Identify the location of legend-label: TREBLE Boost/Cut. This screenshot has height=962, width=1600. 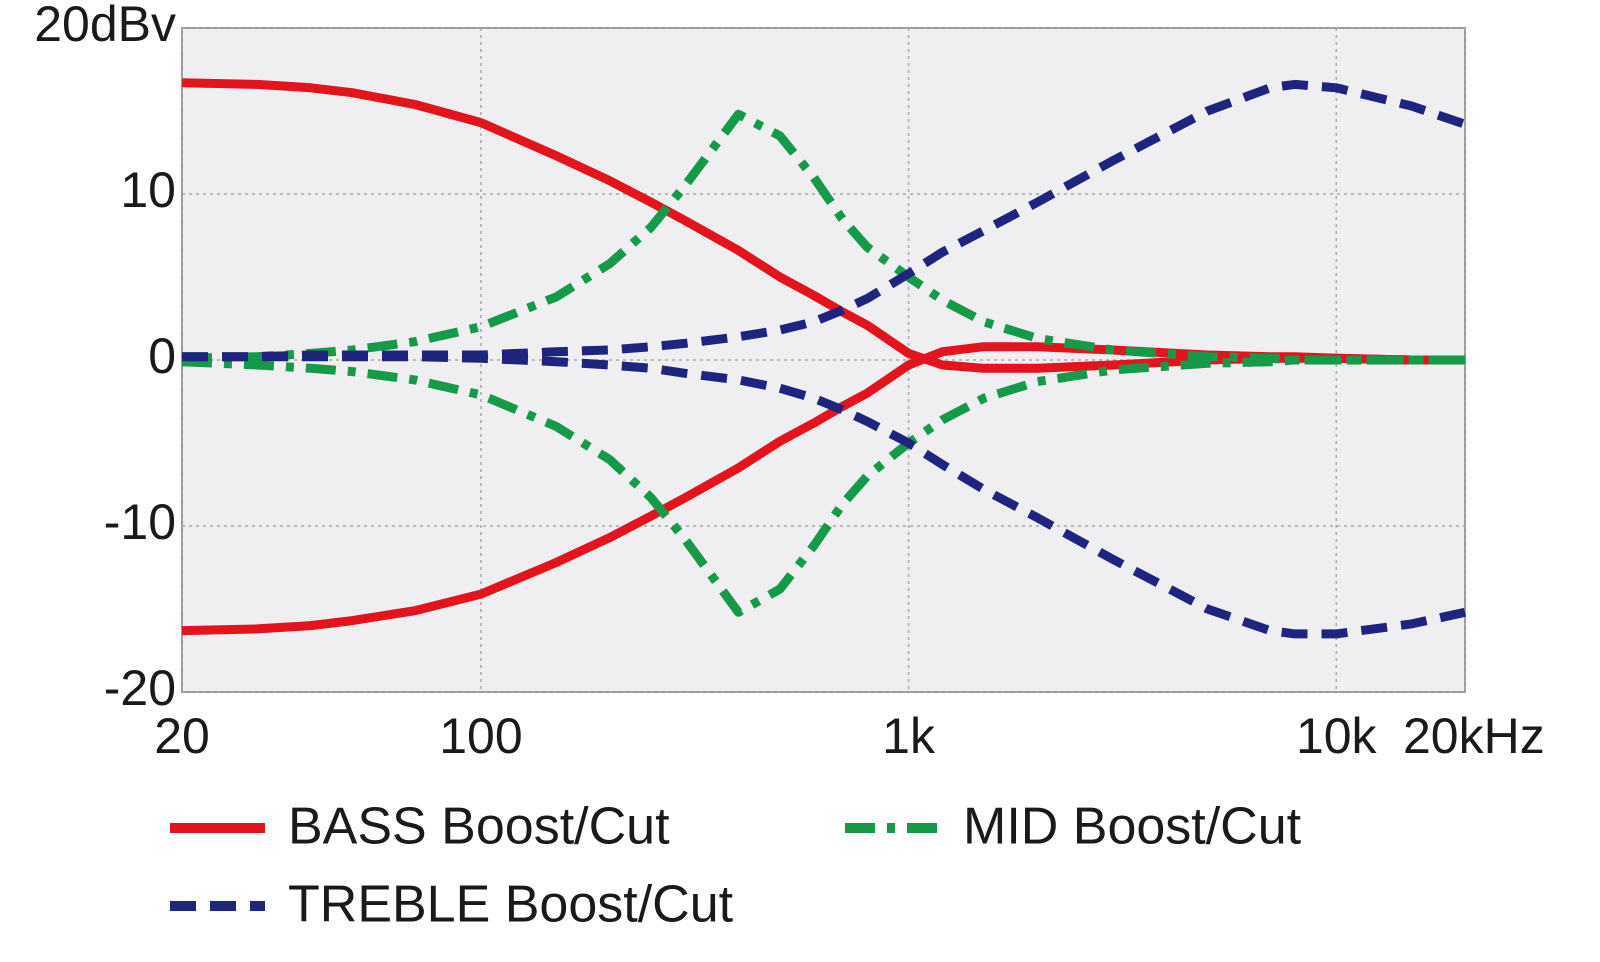
(511, 905).